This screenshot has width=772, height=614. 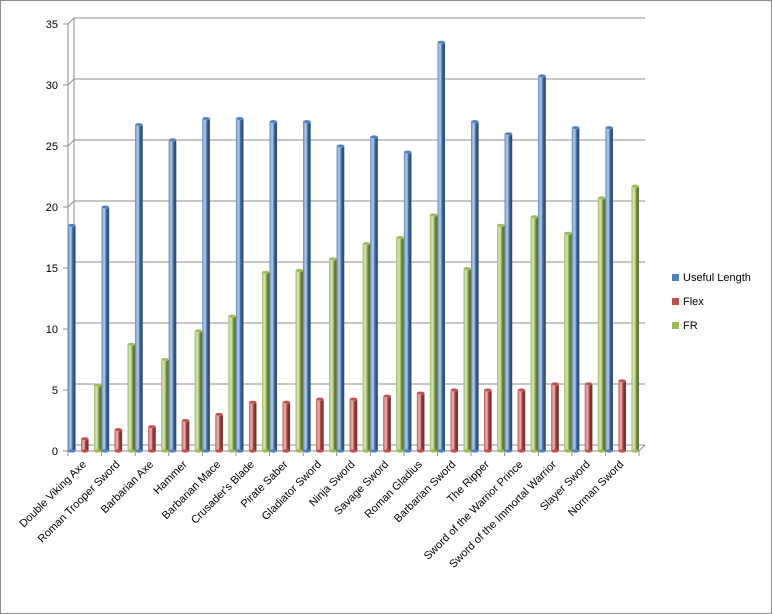 I want to click on y-tick-label: 25, so click(x=52, y=147).